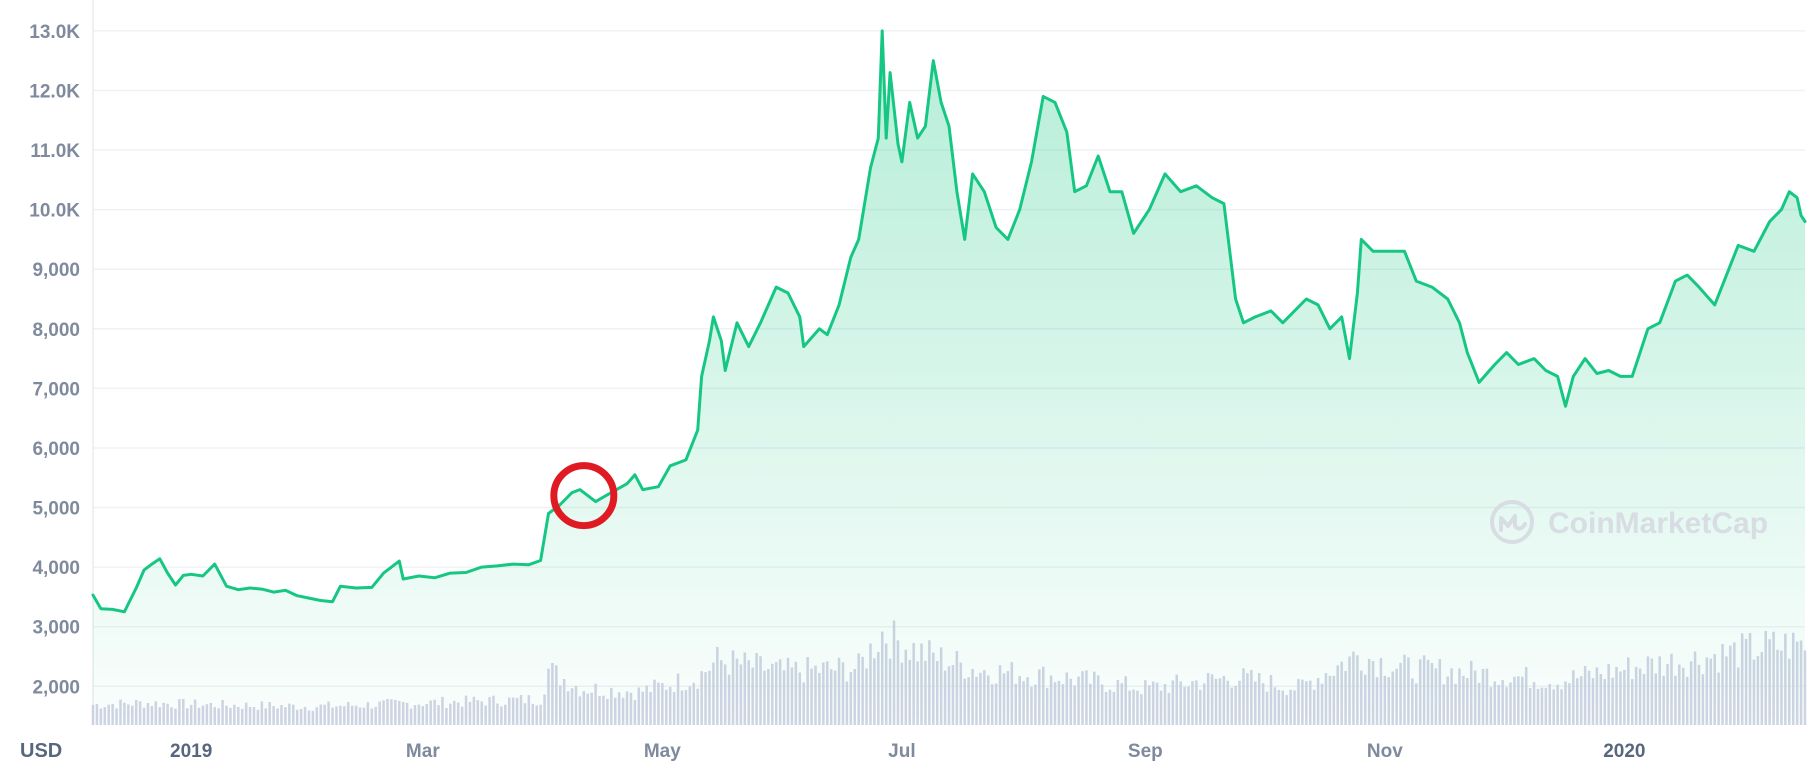  Describe the element at coordinates (56, 330) in the screenshot. I see `y-tick-label: 8,000` at that location.